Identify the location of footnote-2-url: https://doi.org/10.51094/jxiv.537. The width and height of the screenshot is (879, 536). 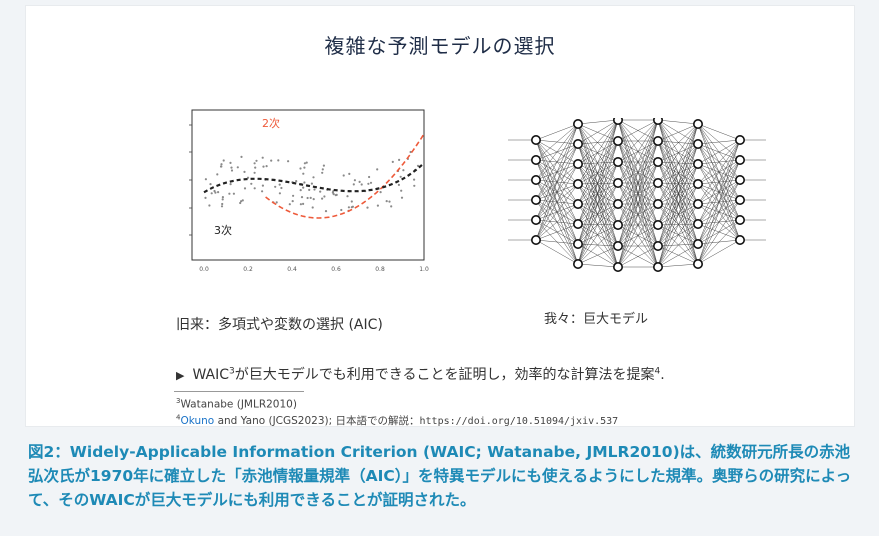
(519, 421).